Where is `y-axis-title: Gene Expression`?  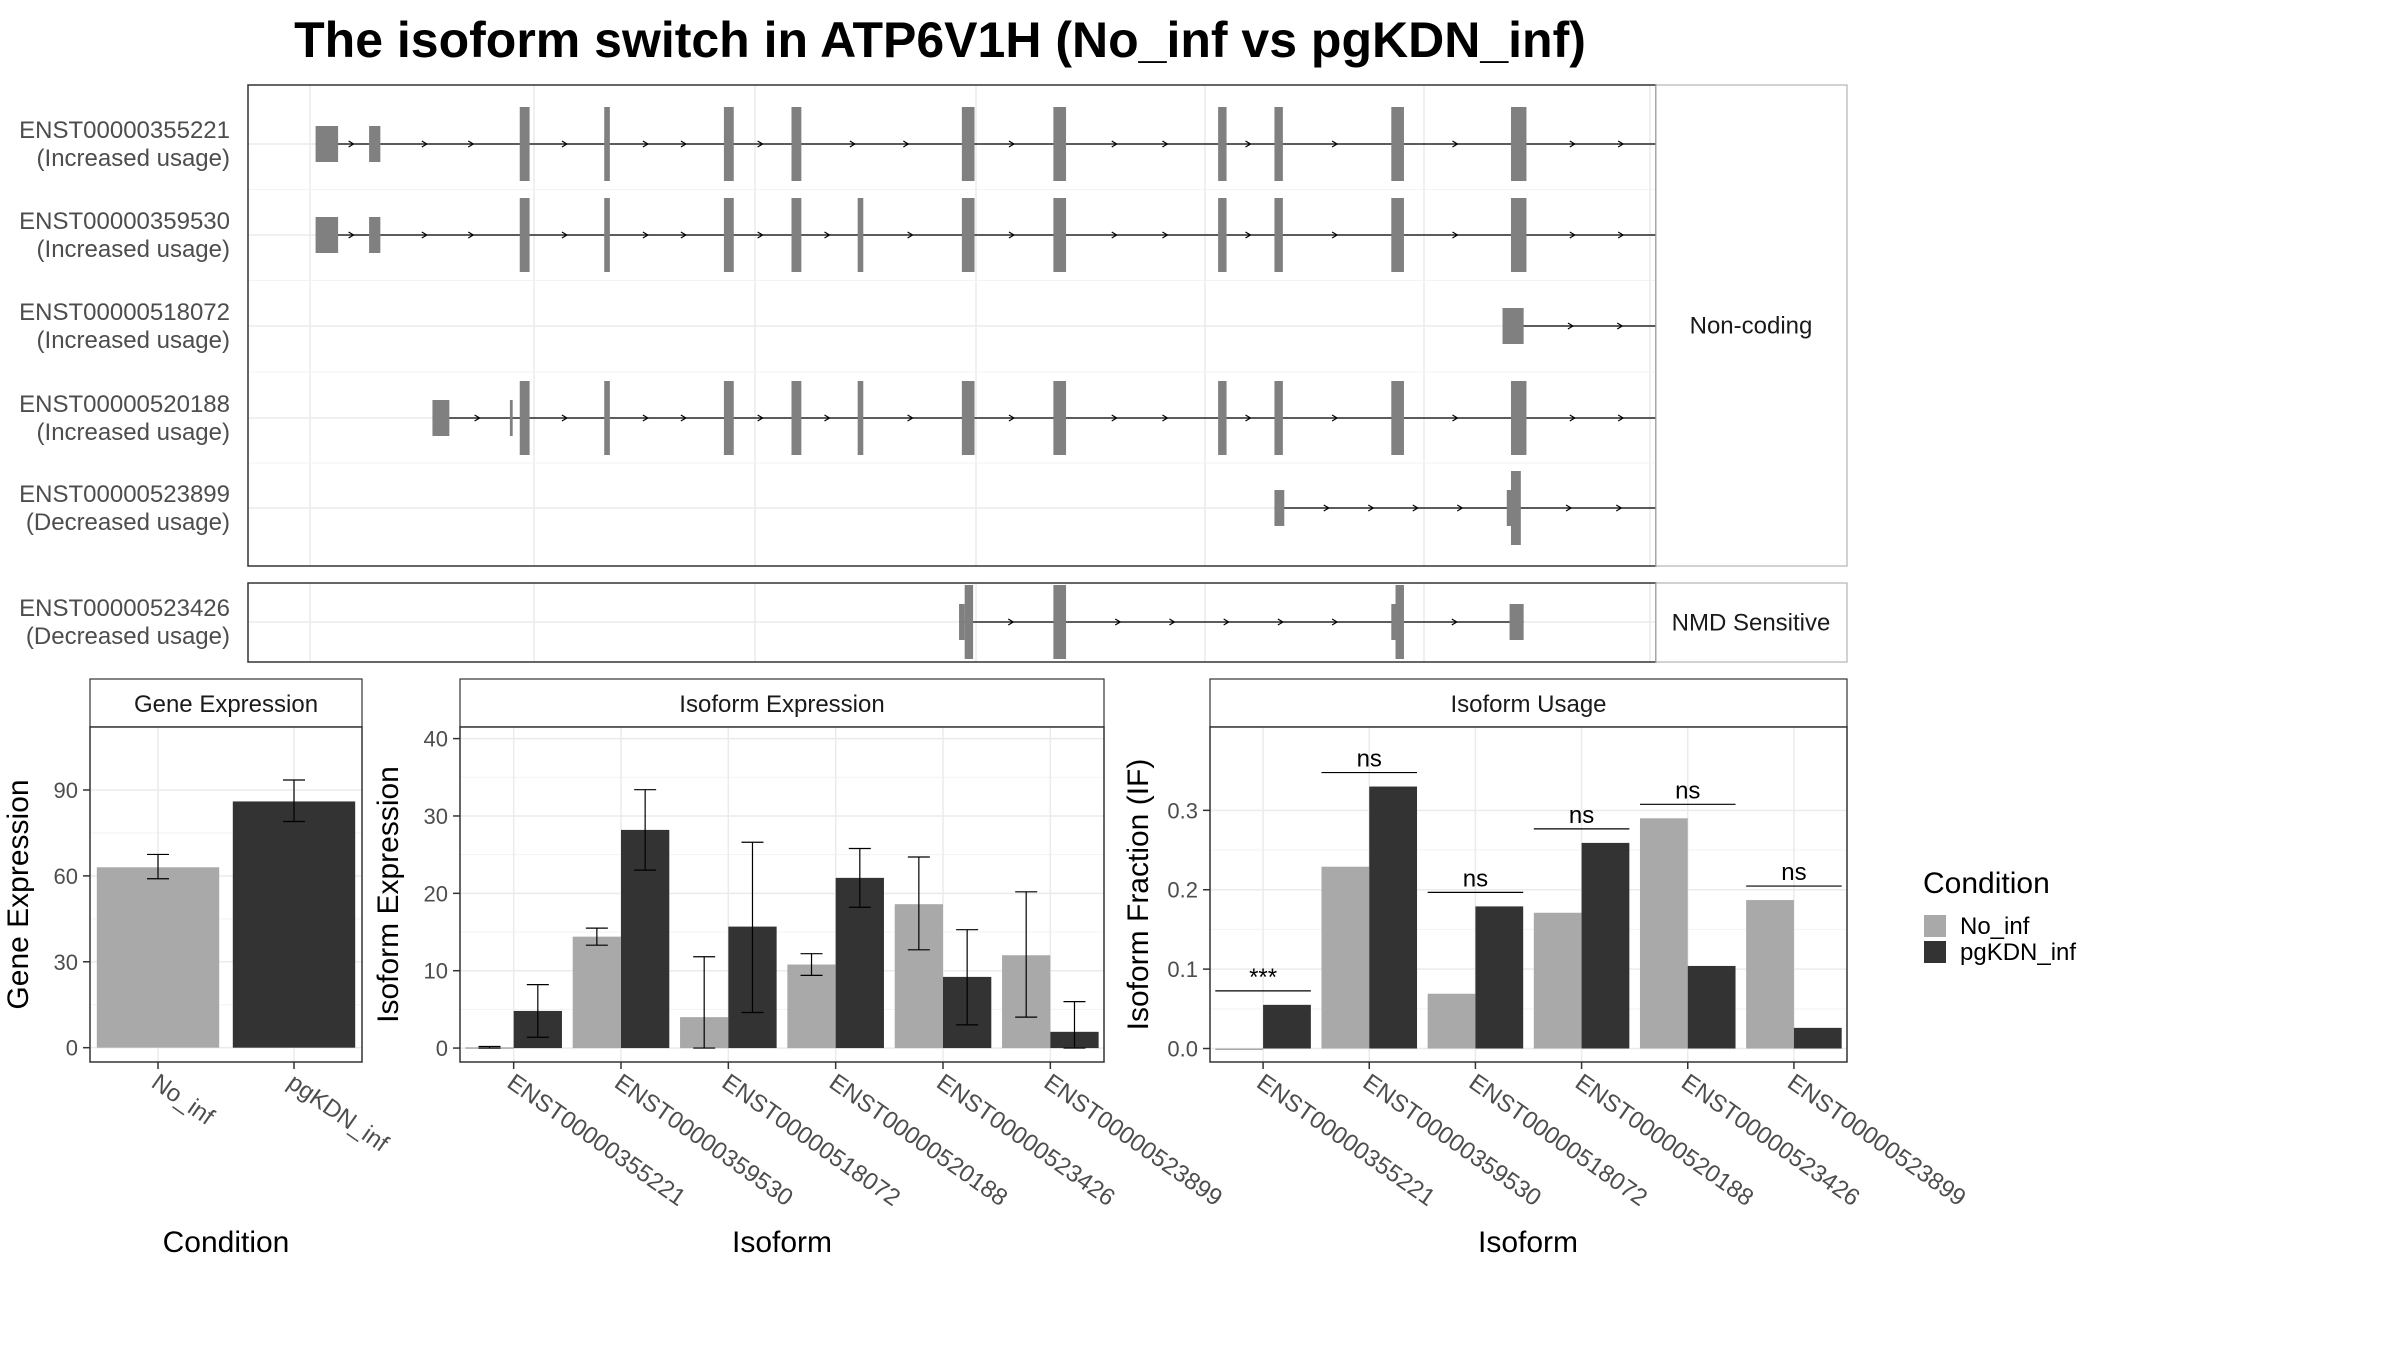
y-axis-title: Gene Expression is located at coordinates (18, 894).